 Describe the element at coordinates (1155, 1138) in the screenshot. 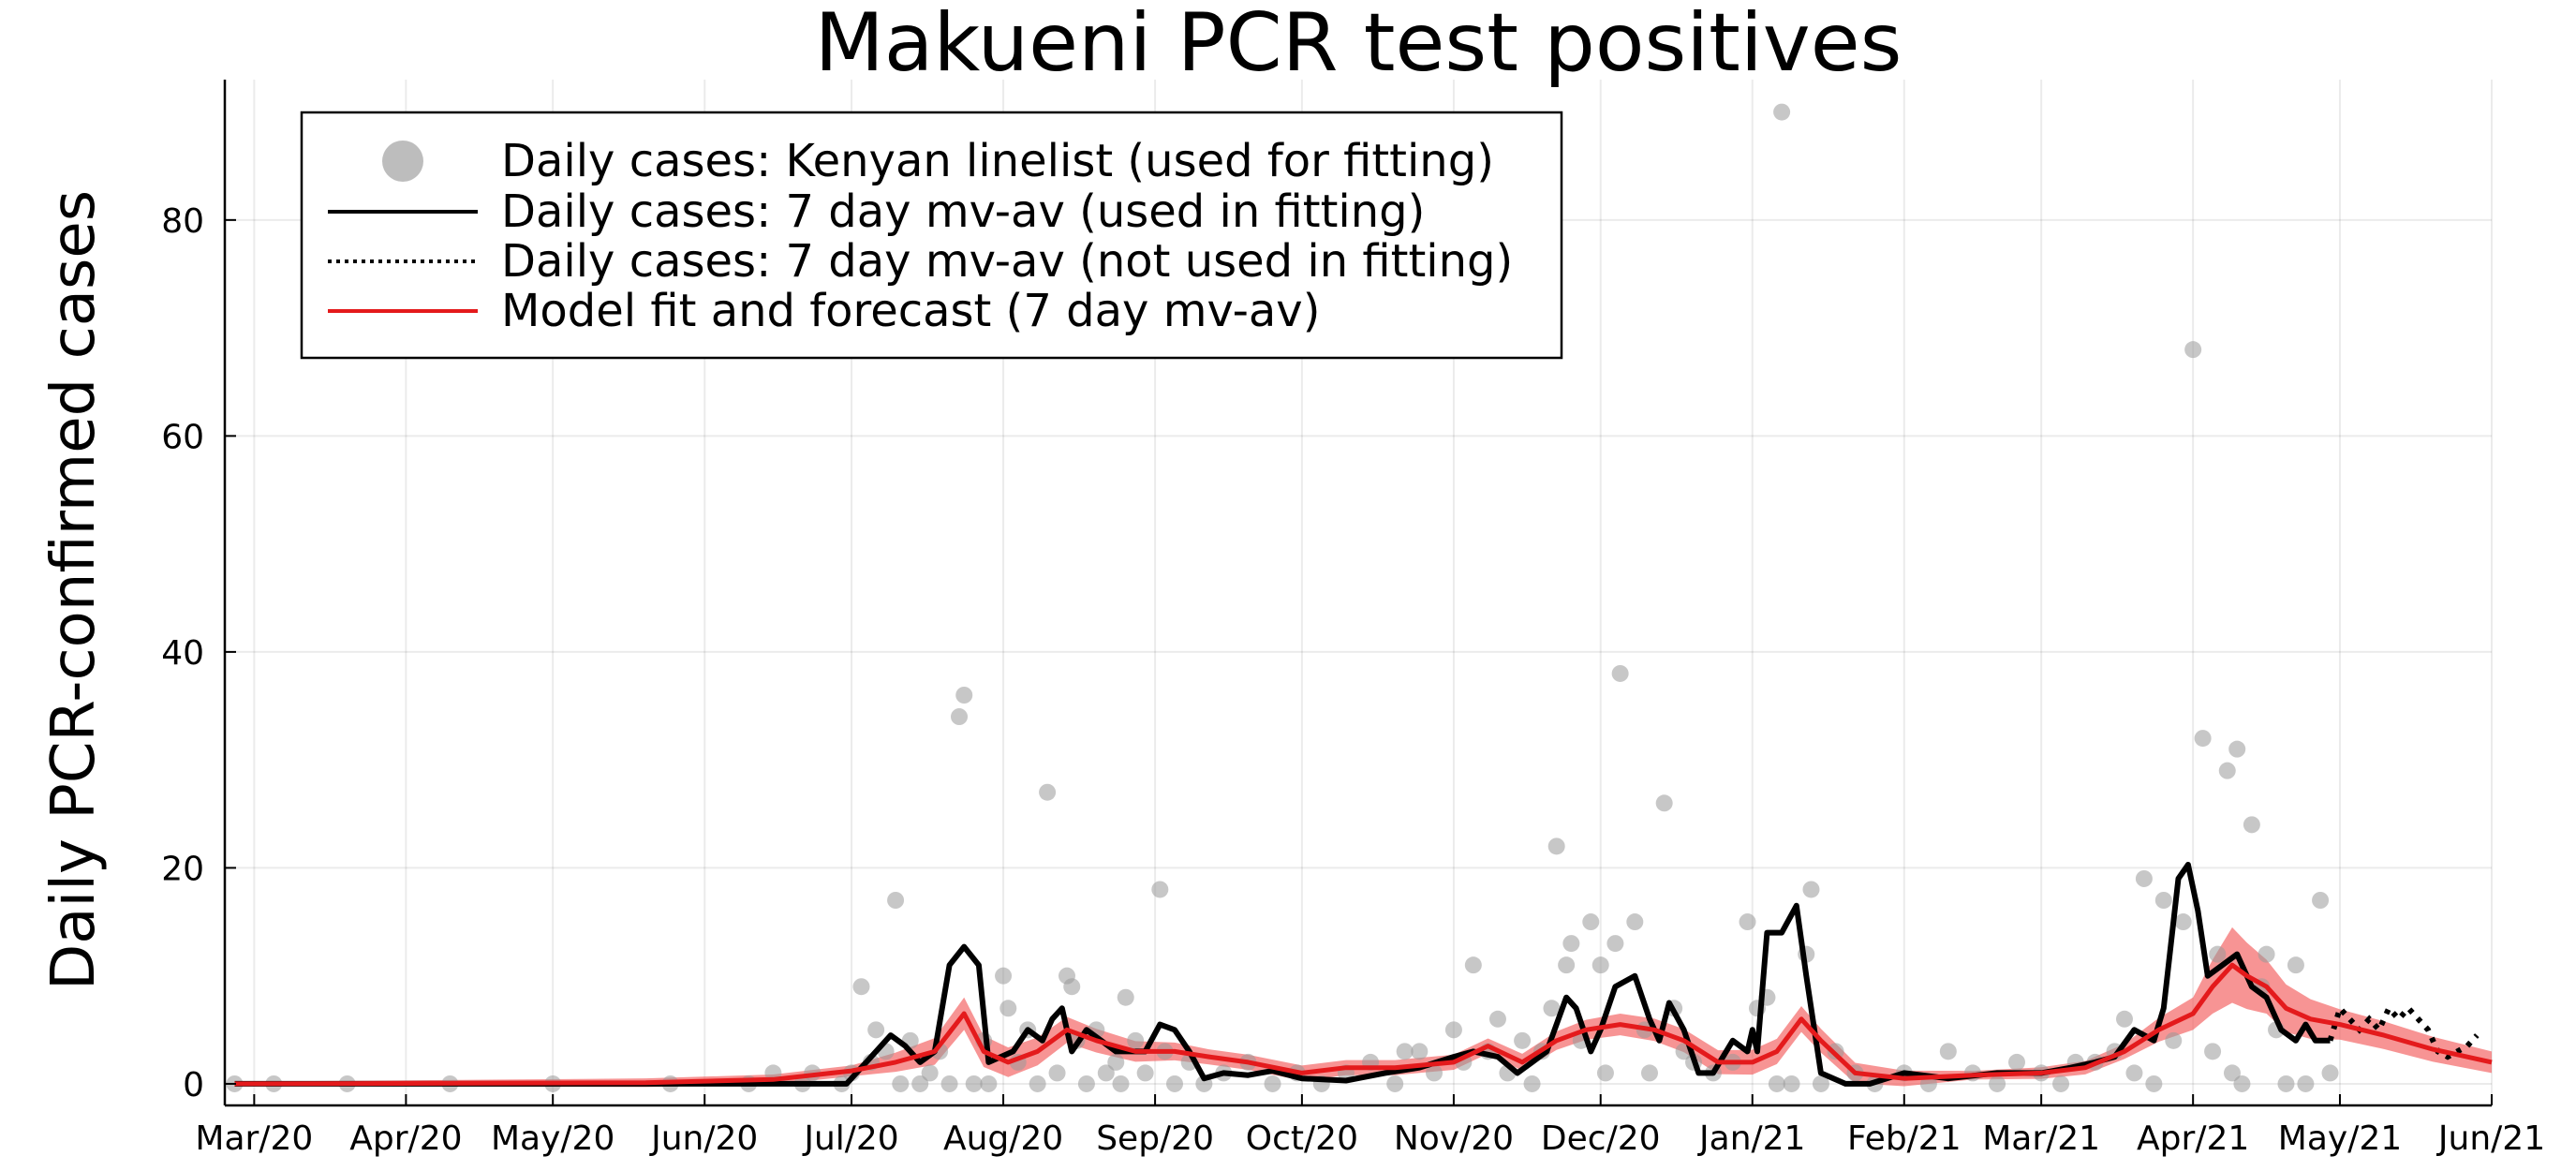

I see `x-tick-label: Sep/20` at that location.